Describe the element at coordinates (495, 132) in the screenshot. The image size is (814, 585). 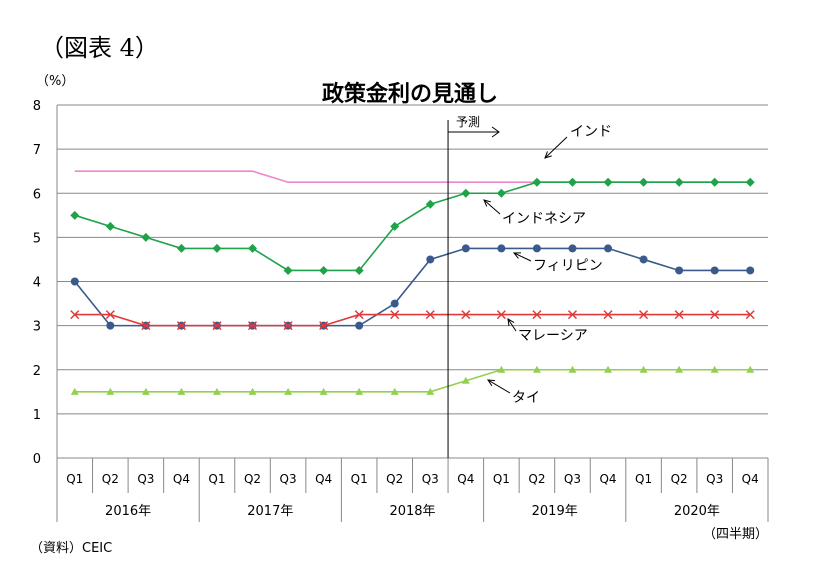
I see `forecast-arrow-head` at that location.